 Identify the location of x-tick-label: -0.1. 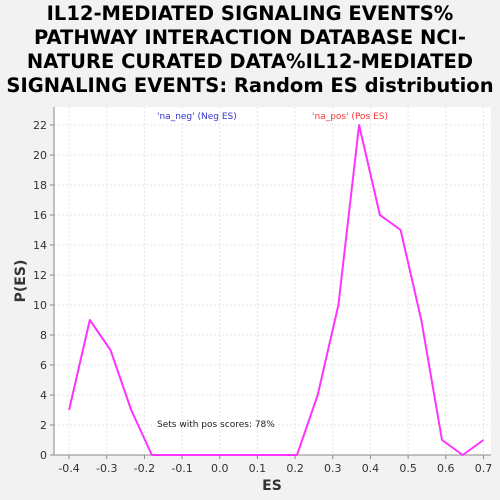
(181, 468).